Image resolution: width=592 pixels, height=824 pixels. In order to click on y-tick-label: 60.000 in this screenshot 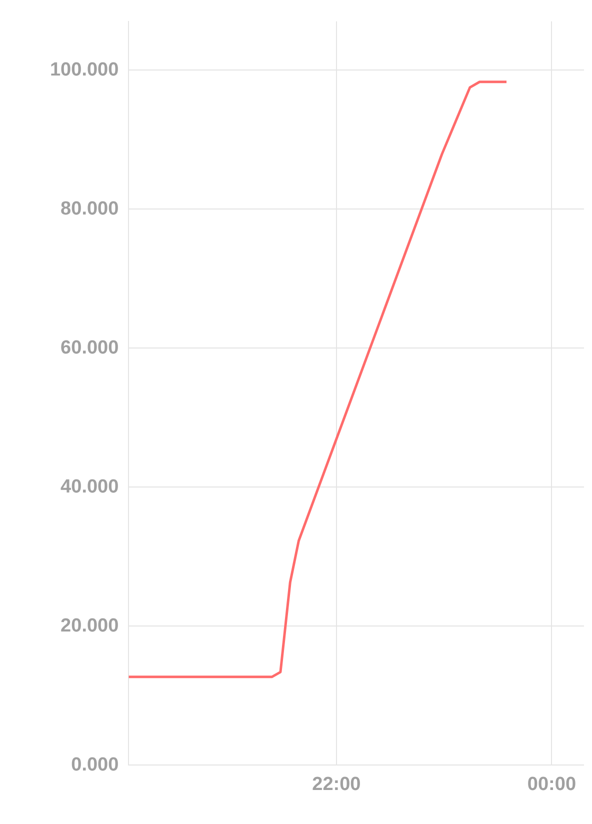, I will do `click(89, 347)`.